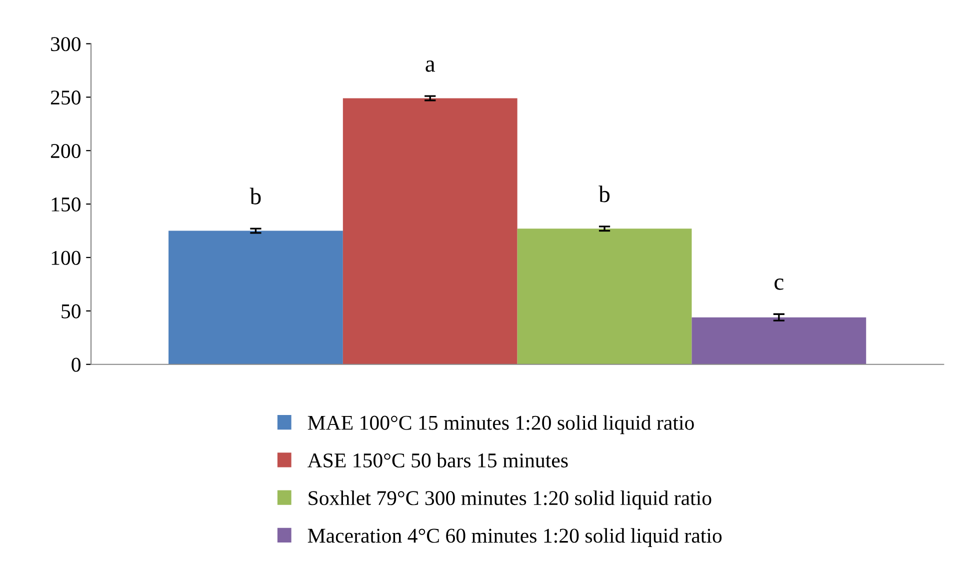  What do you see at coordinates (65, 44) in the screenshot?
I see `y-tick-label: 300` at bounding box center [65, 44].